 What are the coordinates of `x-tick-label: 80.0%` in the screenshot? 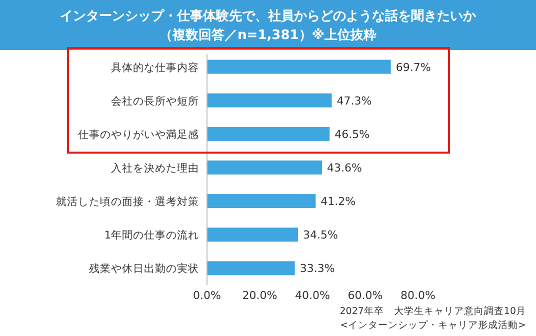 It's located at (418, 295).